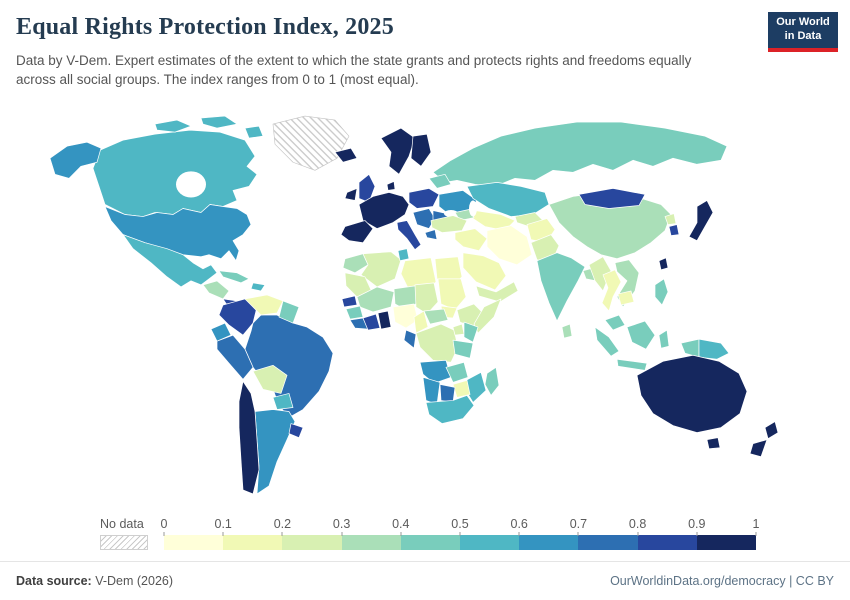 The height and width of the screenshot is (600, 850). I want to click on region-north-korea, so click(670, 219).